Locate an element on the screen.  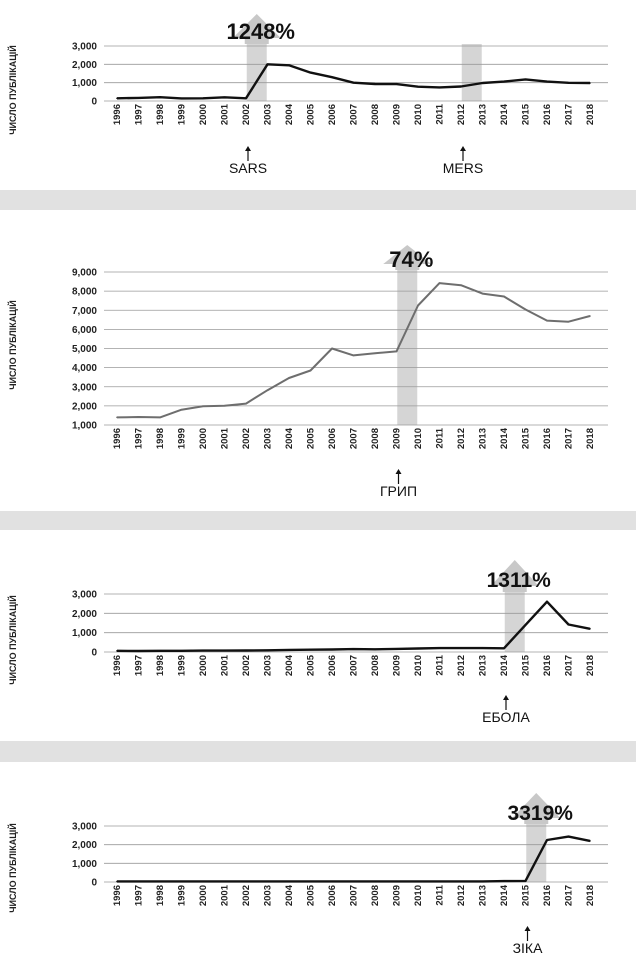
y-tick-label: 5,000 is located at coordinates (84, 349).